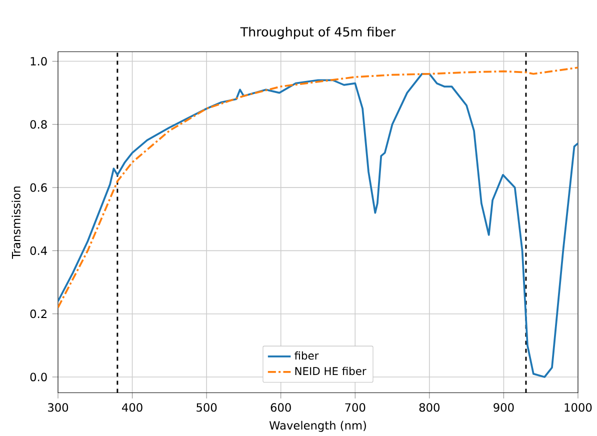  Describe the element at coordinates (38, 187) in the screenshot. I see `y-tick-label: 0.6` at that location.